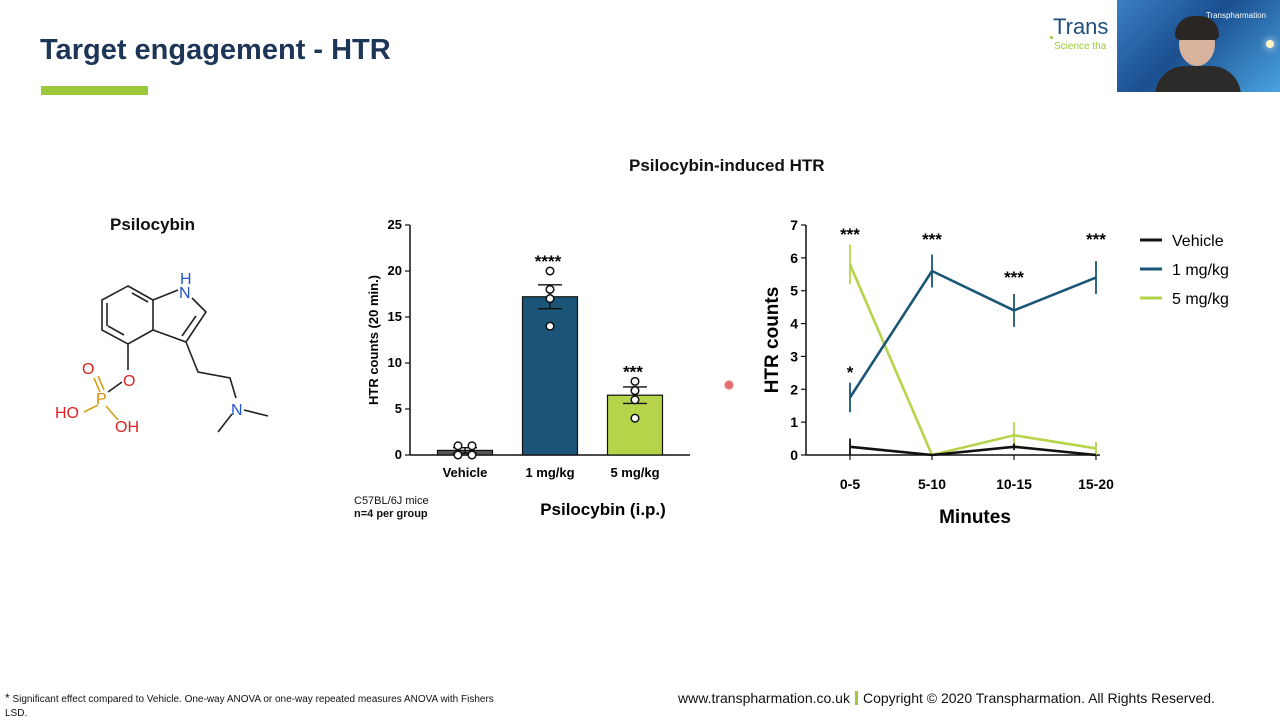 This screenshot has height=721, width=1280. I want to click on atom-p: P, so click(101, 399).